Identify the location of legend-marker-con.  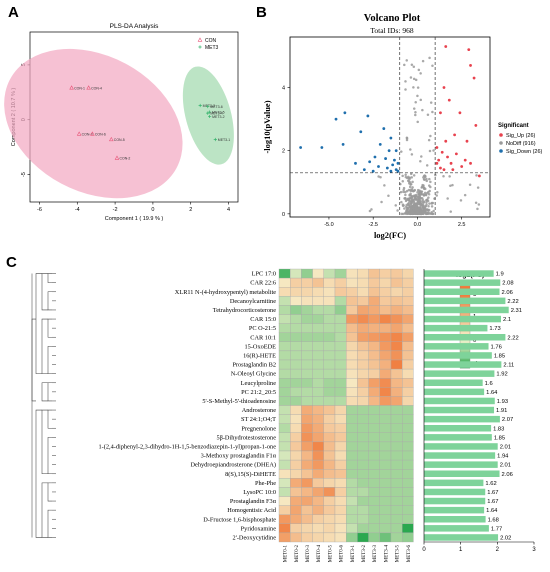
(200, 39).